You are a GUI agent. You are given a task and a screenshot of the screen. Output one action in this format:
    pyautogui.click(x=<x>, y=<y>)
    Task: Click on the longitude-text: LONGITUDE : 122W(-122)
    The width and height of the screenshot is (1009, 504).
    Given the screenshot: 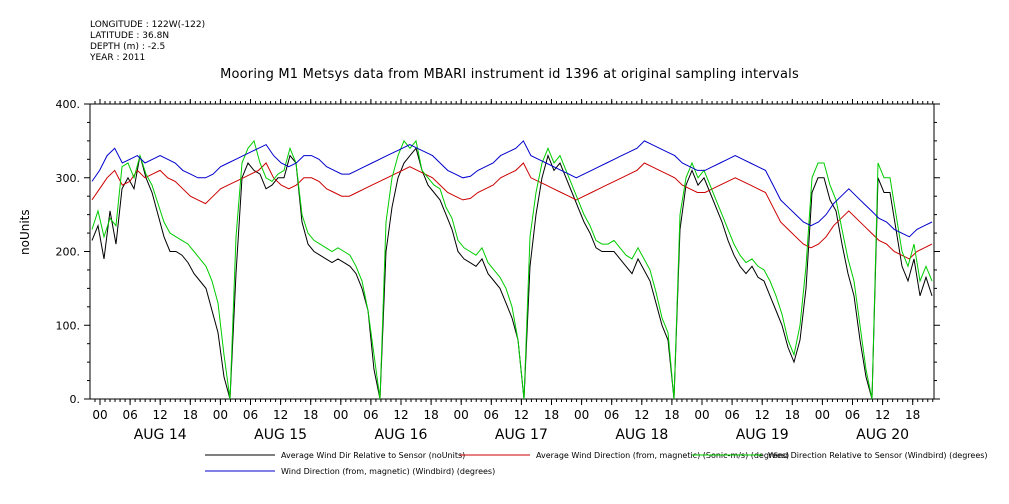 What is the action you would take?
    pyautogui.click(x=148, y=25)
    